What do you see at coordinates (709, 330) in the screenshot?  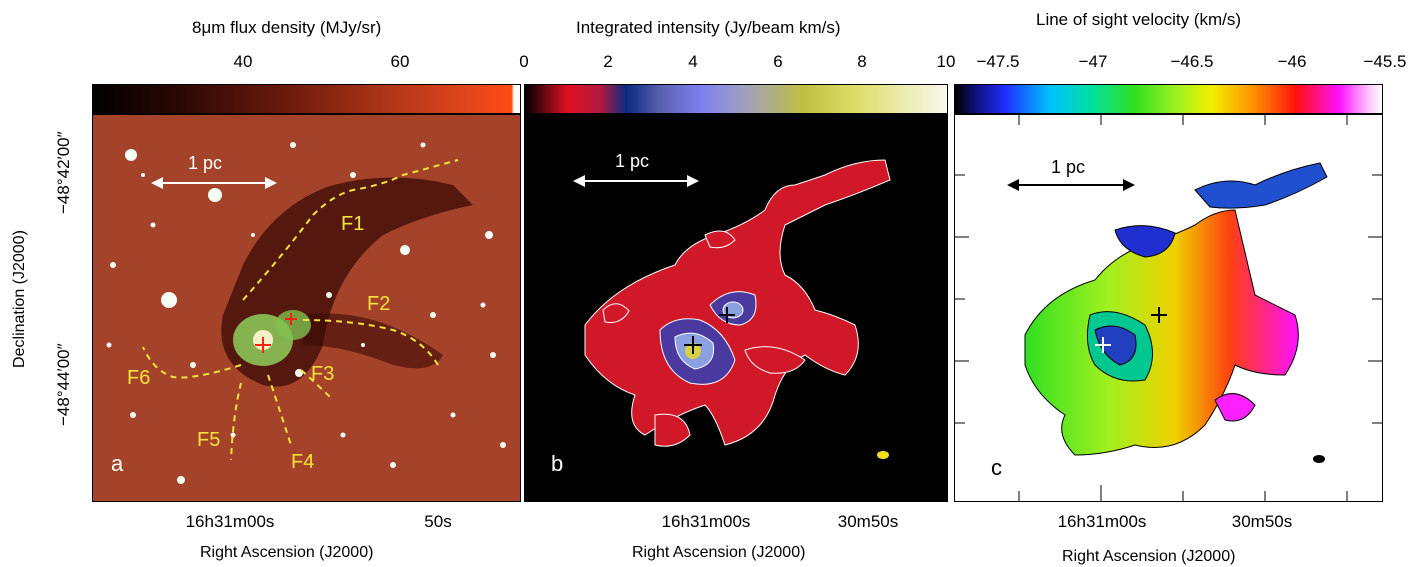 I see `black-crosses` at bounding box center [709, 330].